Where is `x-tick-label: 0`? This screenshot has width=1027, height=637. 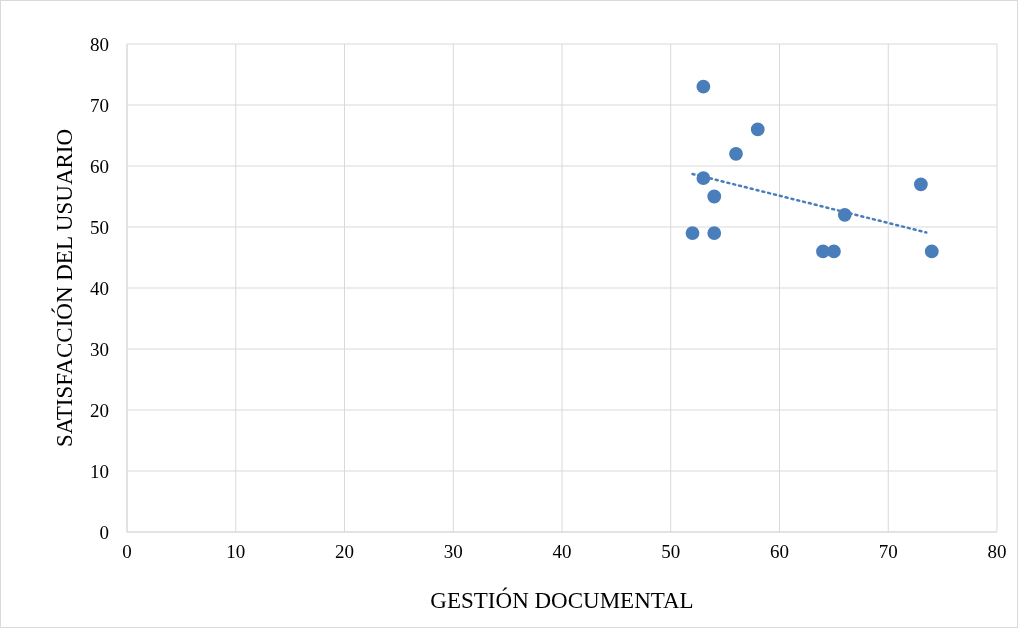
x-tick-label: 0 is located at coordinates (127, 551).